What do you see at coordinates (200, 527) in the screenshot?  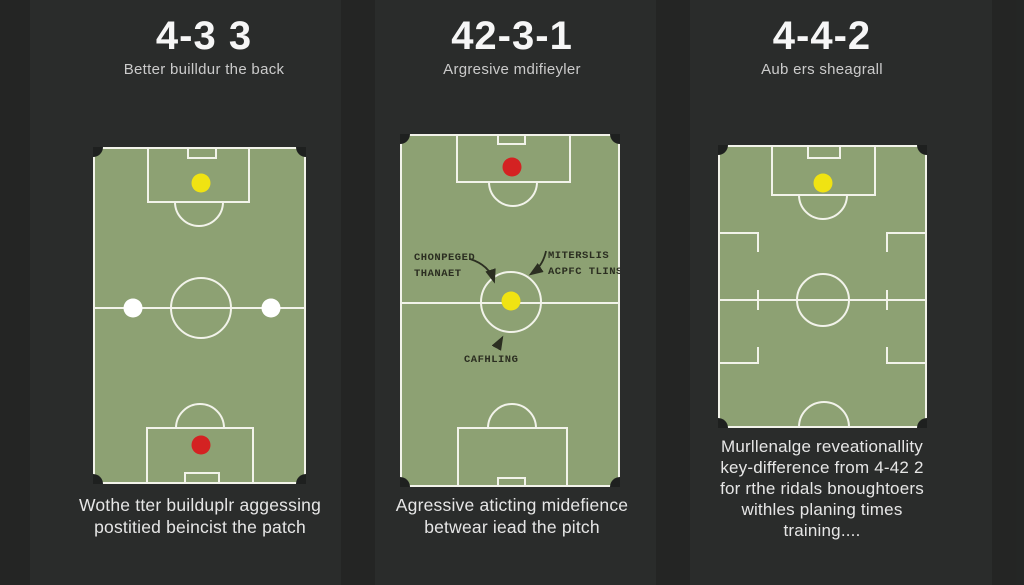 I see `caption-line: postitied beincist the patch` at bounding box center [200, 527].